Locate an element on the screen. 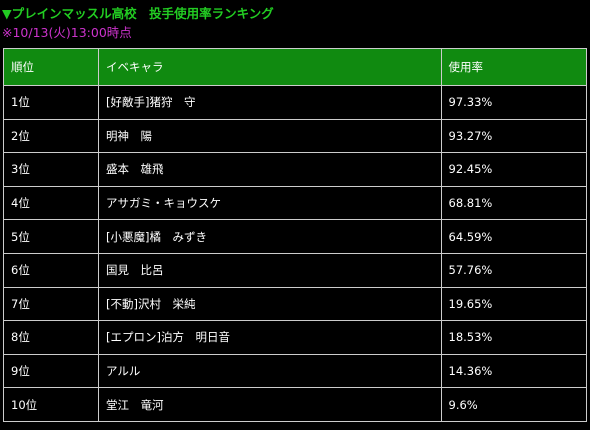 This screenshot has width=590, height=430. rate-cell: 97.33% is located at coordinates (513, 102).